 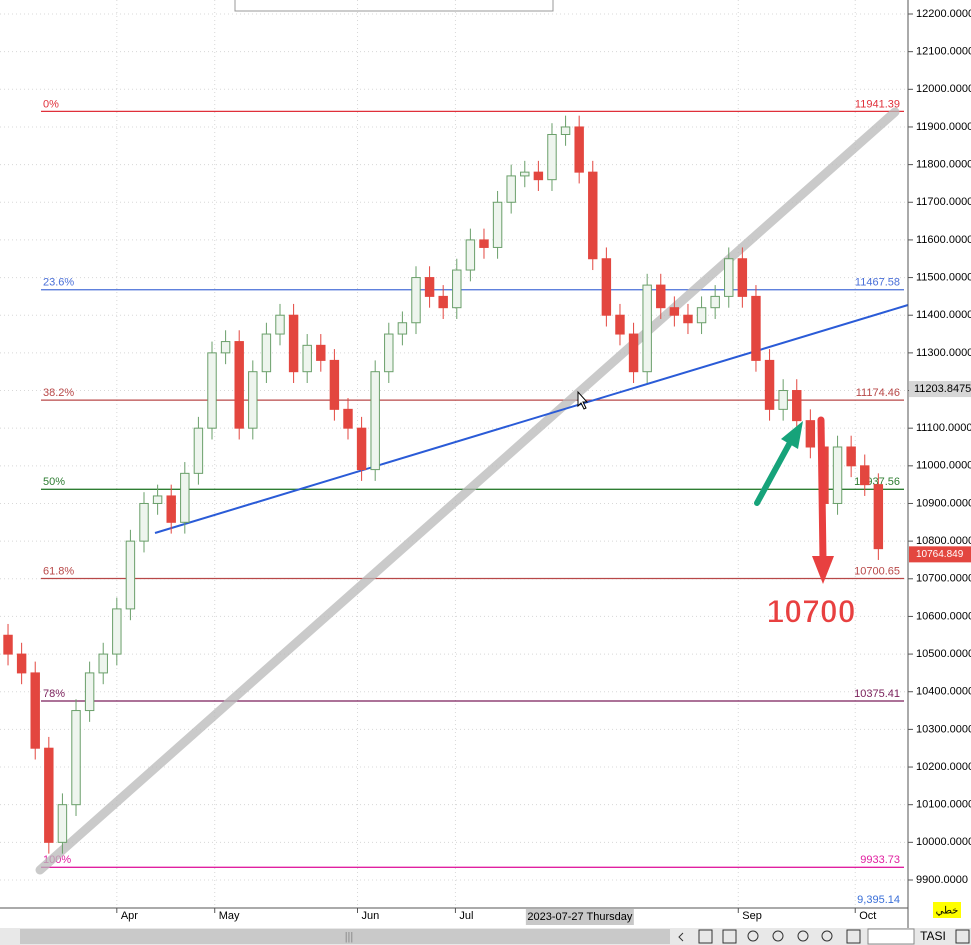 I want to click on fib-value: 9933.73, so click(x=880, y=860).